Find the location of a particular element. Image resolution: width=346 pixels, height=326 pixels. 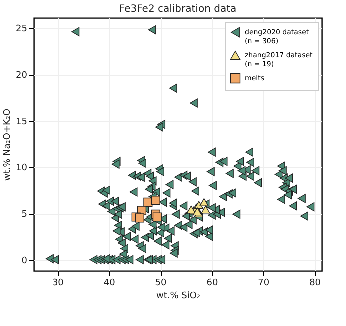

x-axis-title: wt.% SiO₂ is located at coordinates (178, 297).